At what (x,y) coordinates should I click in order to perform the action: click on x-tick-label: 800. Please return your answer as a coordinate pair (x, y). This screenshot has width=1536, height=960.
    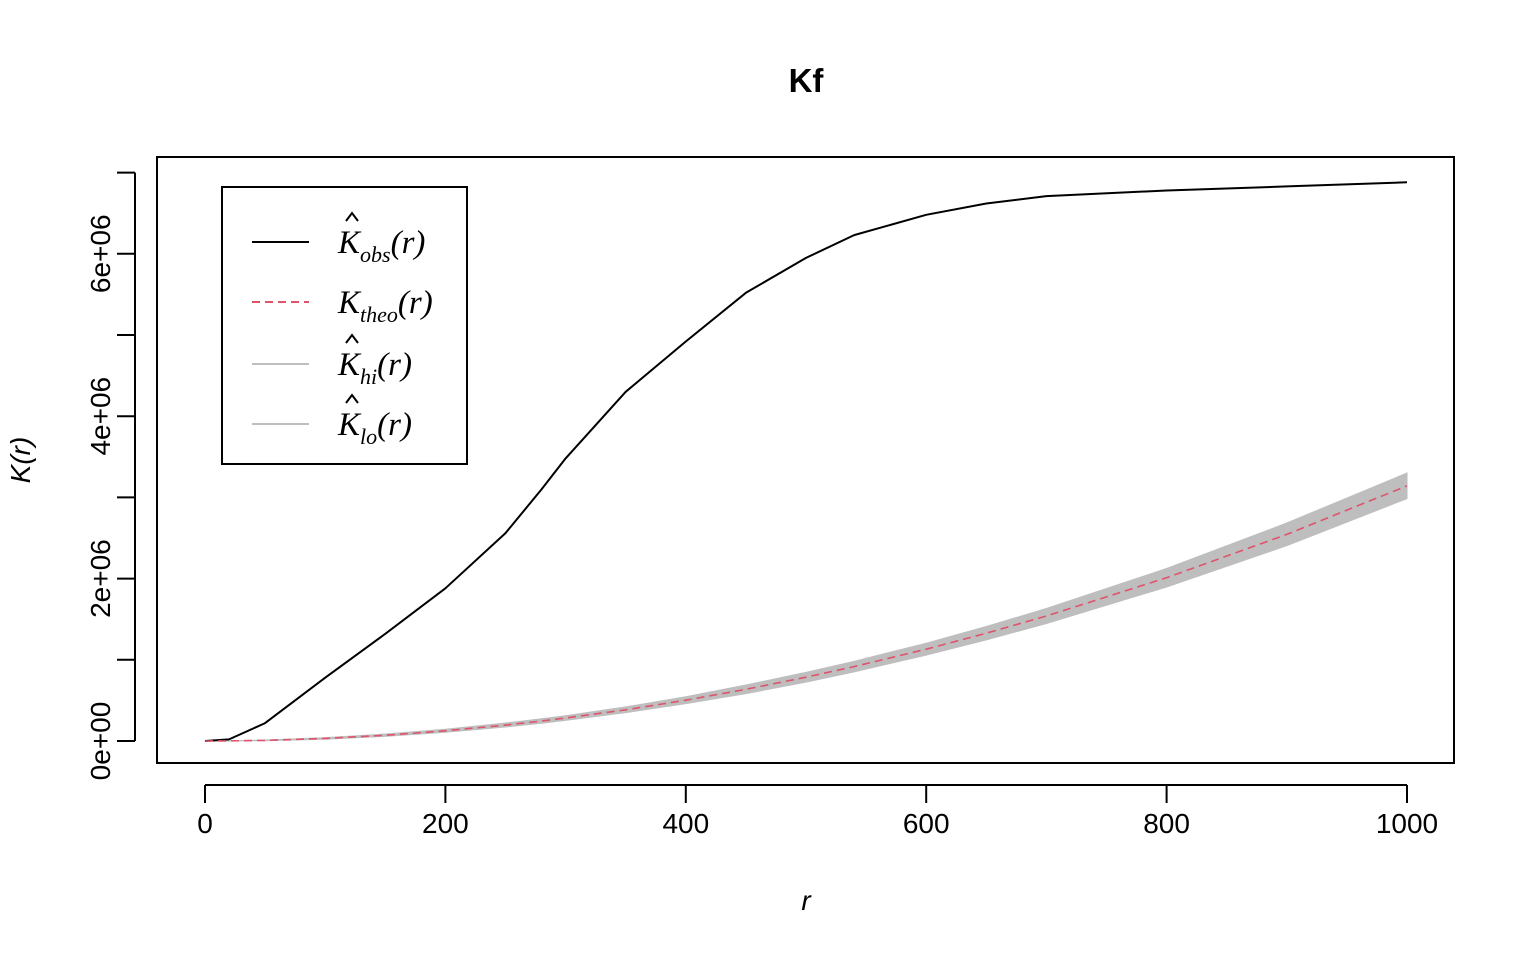
    Looking at the image, I should click on (1166, 823).